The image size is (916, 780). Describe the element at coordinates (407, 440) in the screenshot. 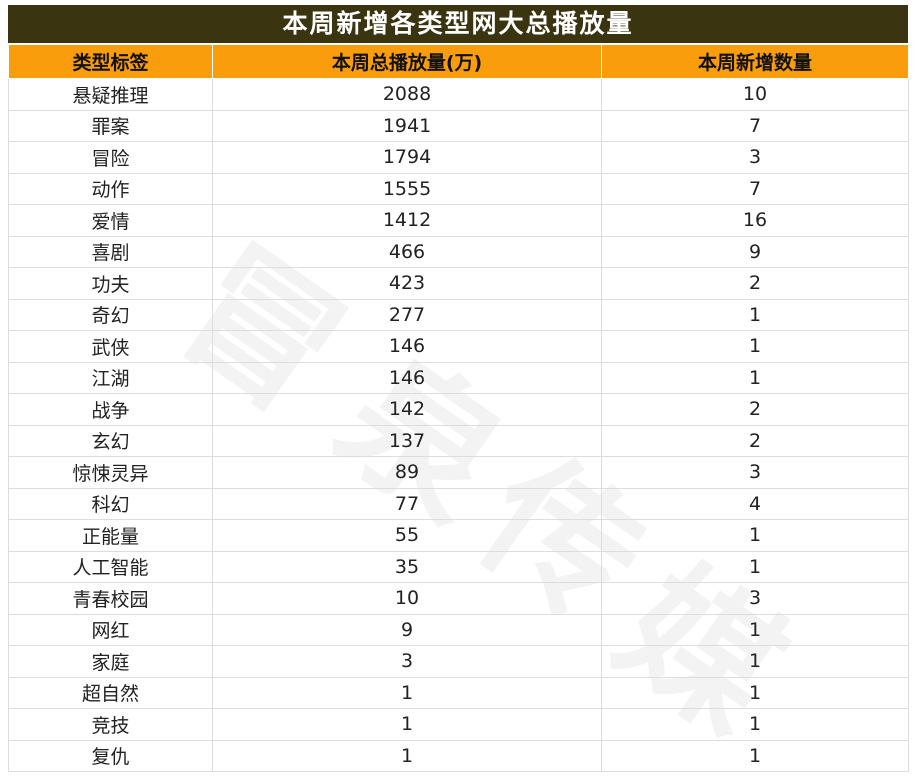

I see `plays-cell: 137` at that location.